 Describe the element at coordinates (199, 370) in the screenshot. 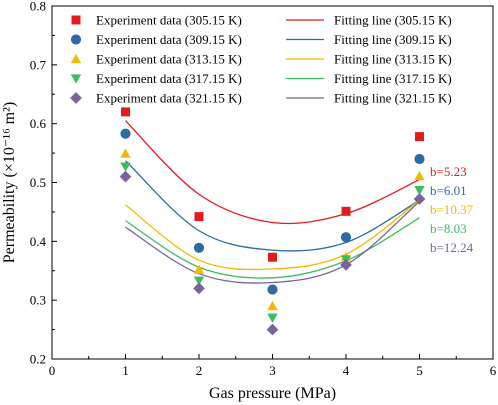

I see `x-tick-label: 2` at that location.